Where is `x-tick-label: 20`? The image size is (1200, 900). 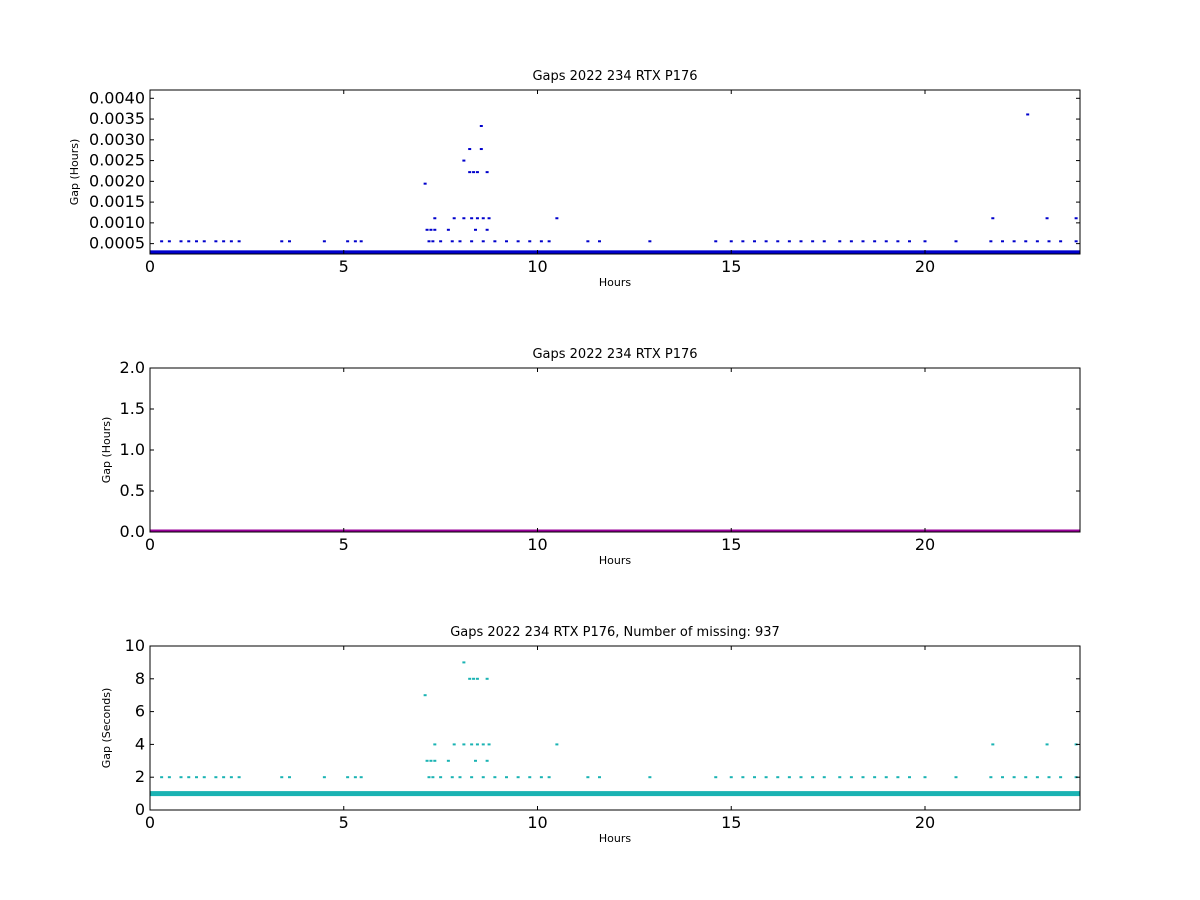 x-tick-label: 20 is located at coordinates (925, 544).